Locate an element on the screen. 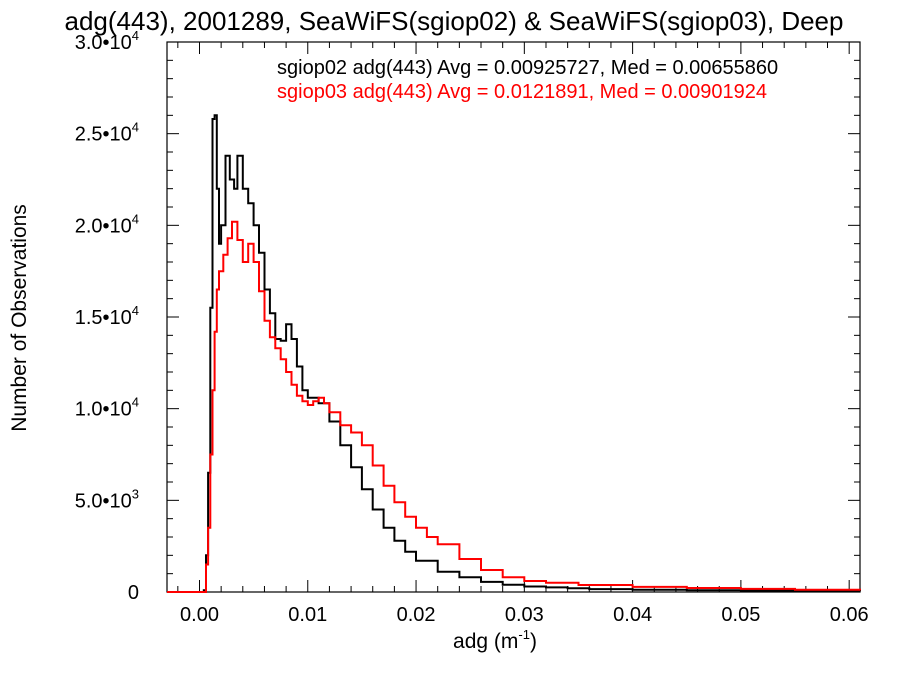 The image size is (900, 675). x-axis-label-close: ) is located at coordinates (533, 641).